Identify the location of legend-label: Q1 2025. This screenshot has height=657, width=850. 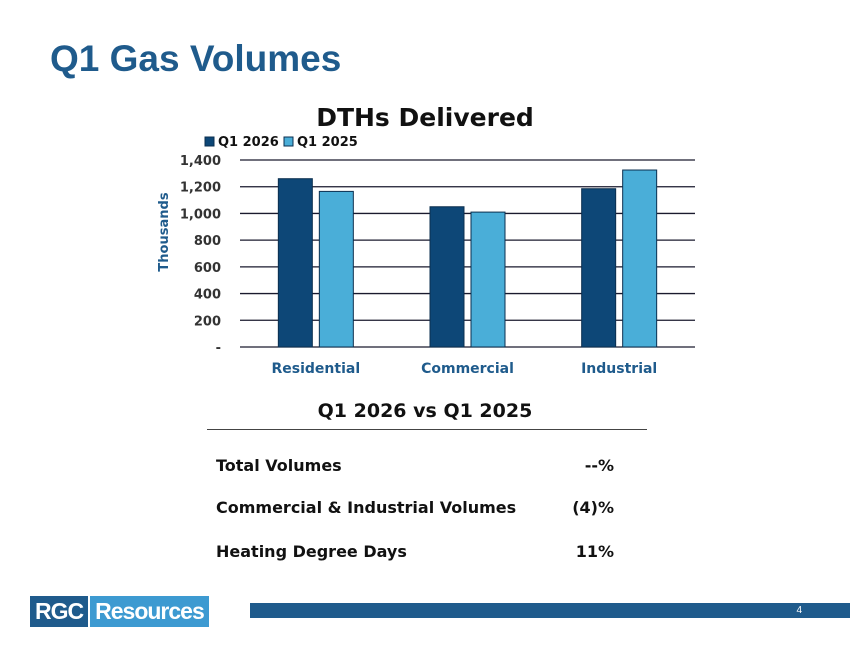
(327, 142).